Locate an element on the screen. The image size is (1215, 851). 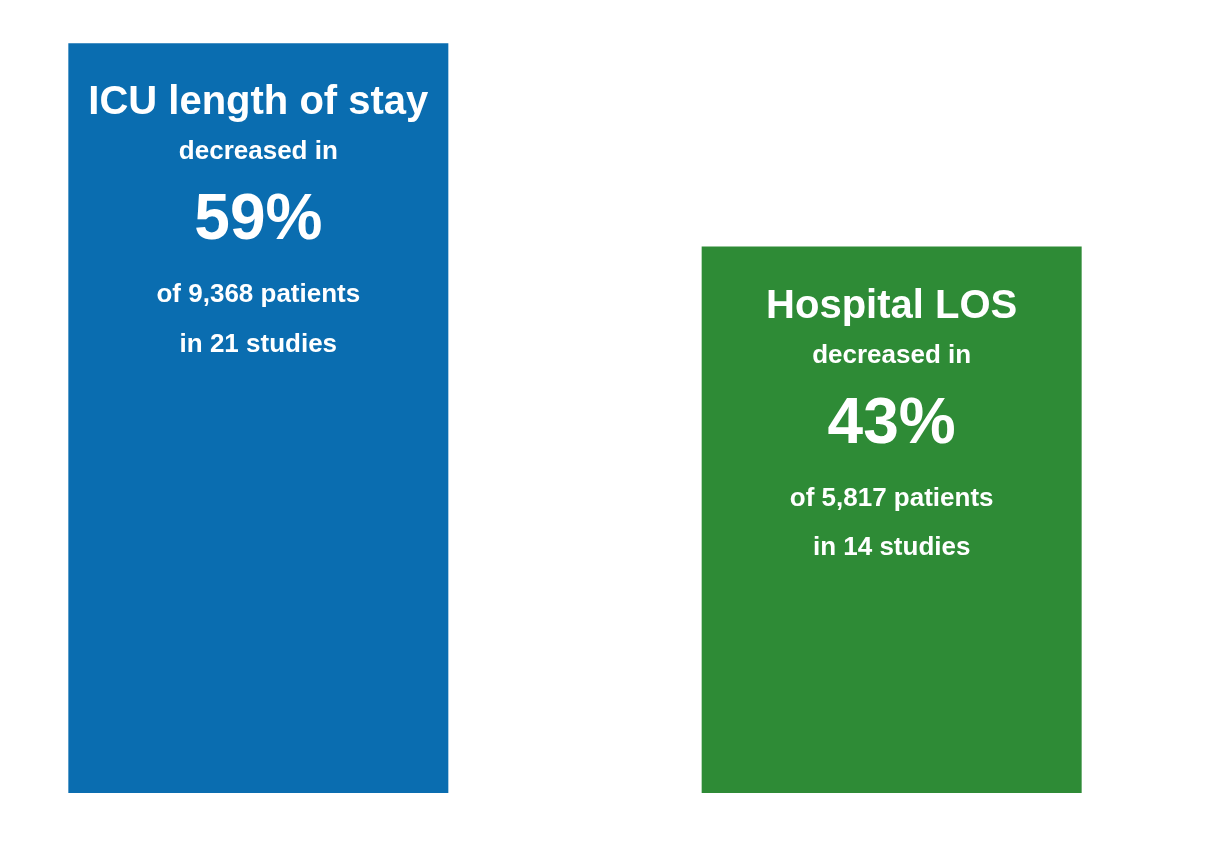
annotation: in 21 studies is located at coordinates (258, 342).